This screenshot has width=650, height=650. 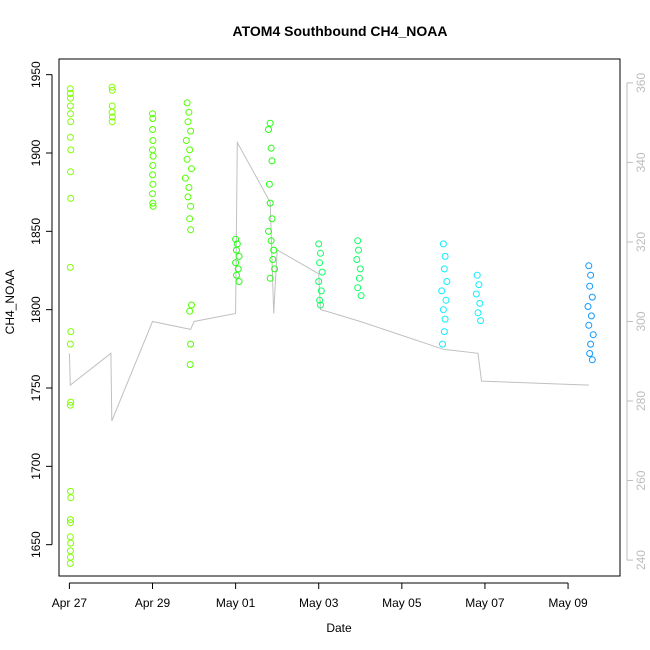 I want to click on x-tick-label: May 01, so click(x=236, y=603).